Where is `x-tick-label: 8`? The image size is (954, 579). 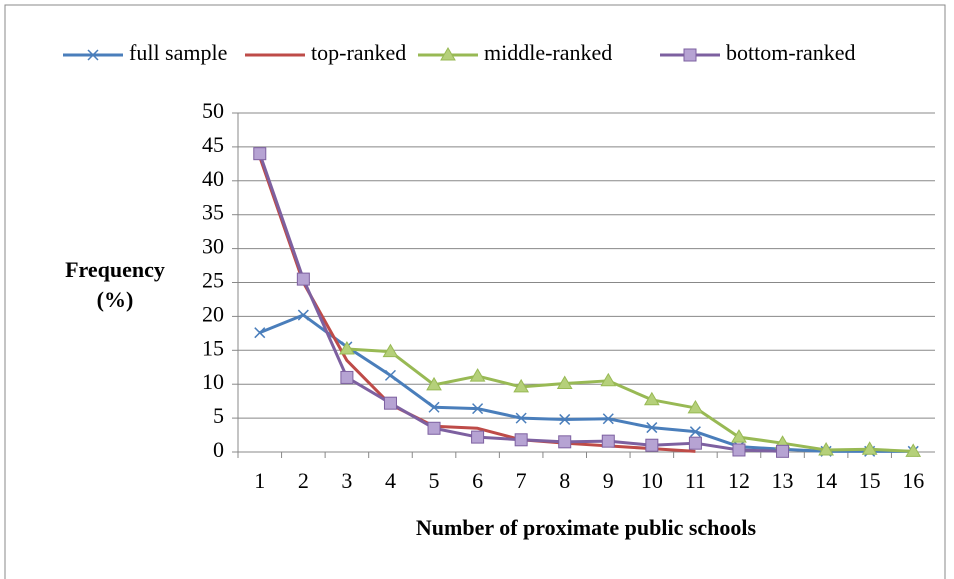
x-tick-label: 8 is located at coordinates (564, 480).